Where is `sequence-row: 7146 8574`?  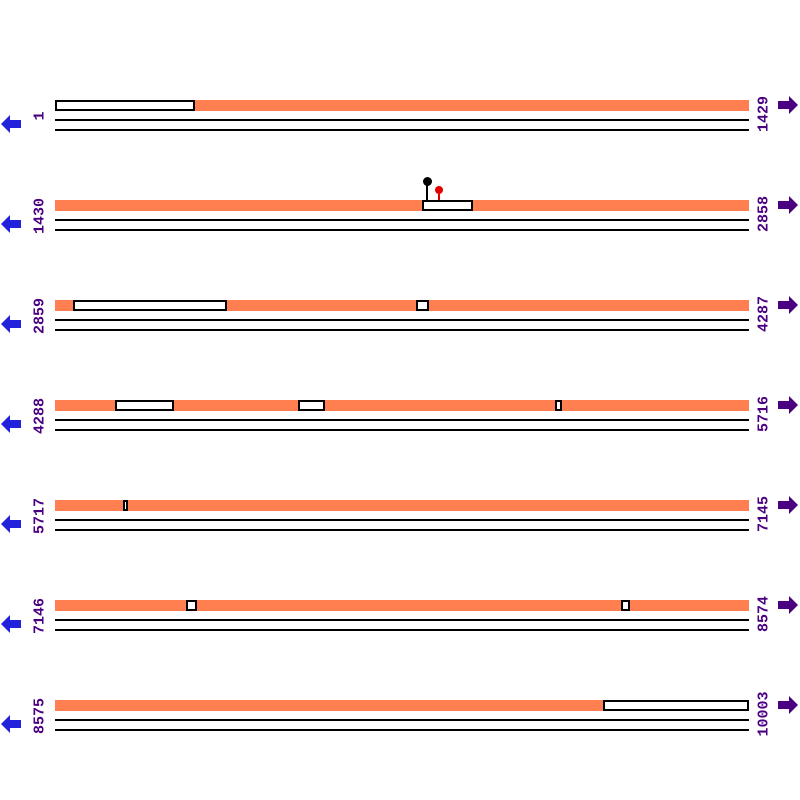
sequence-row: 7146 8574 is located at coordinates (400, 648).